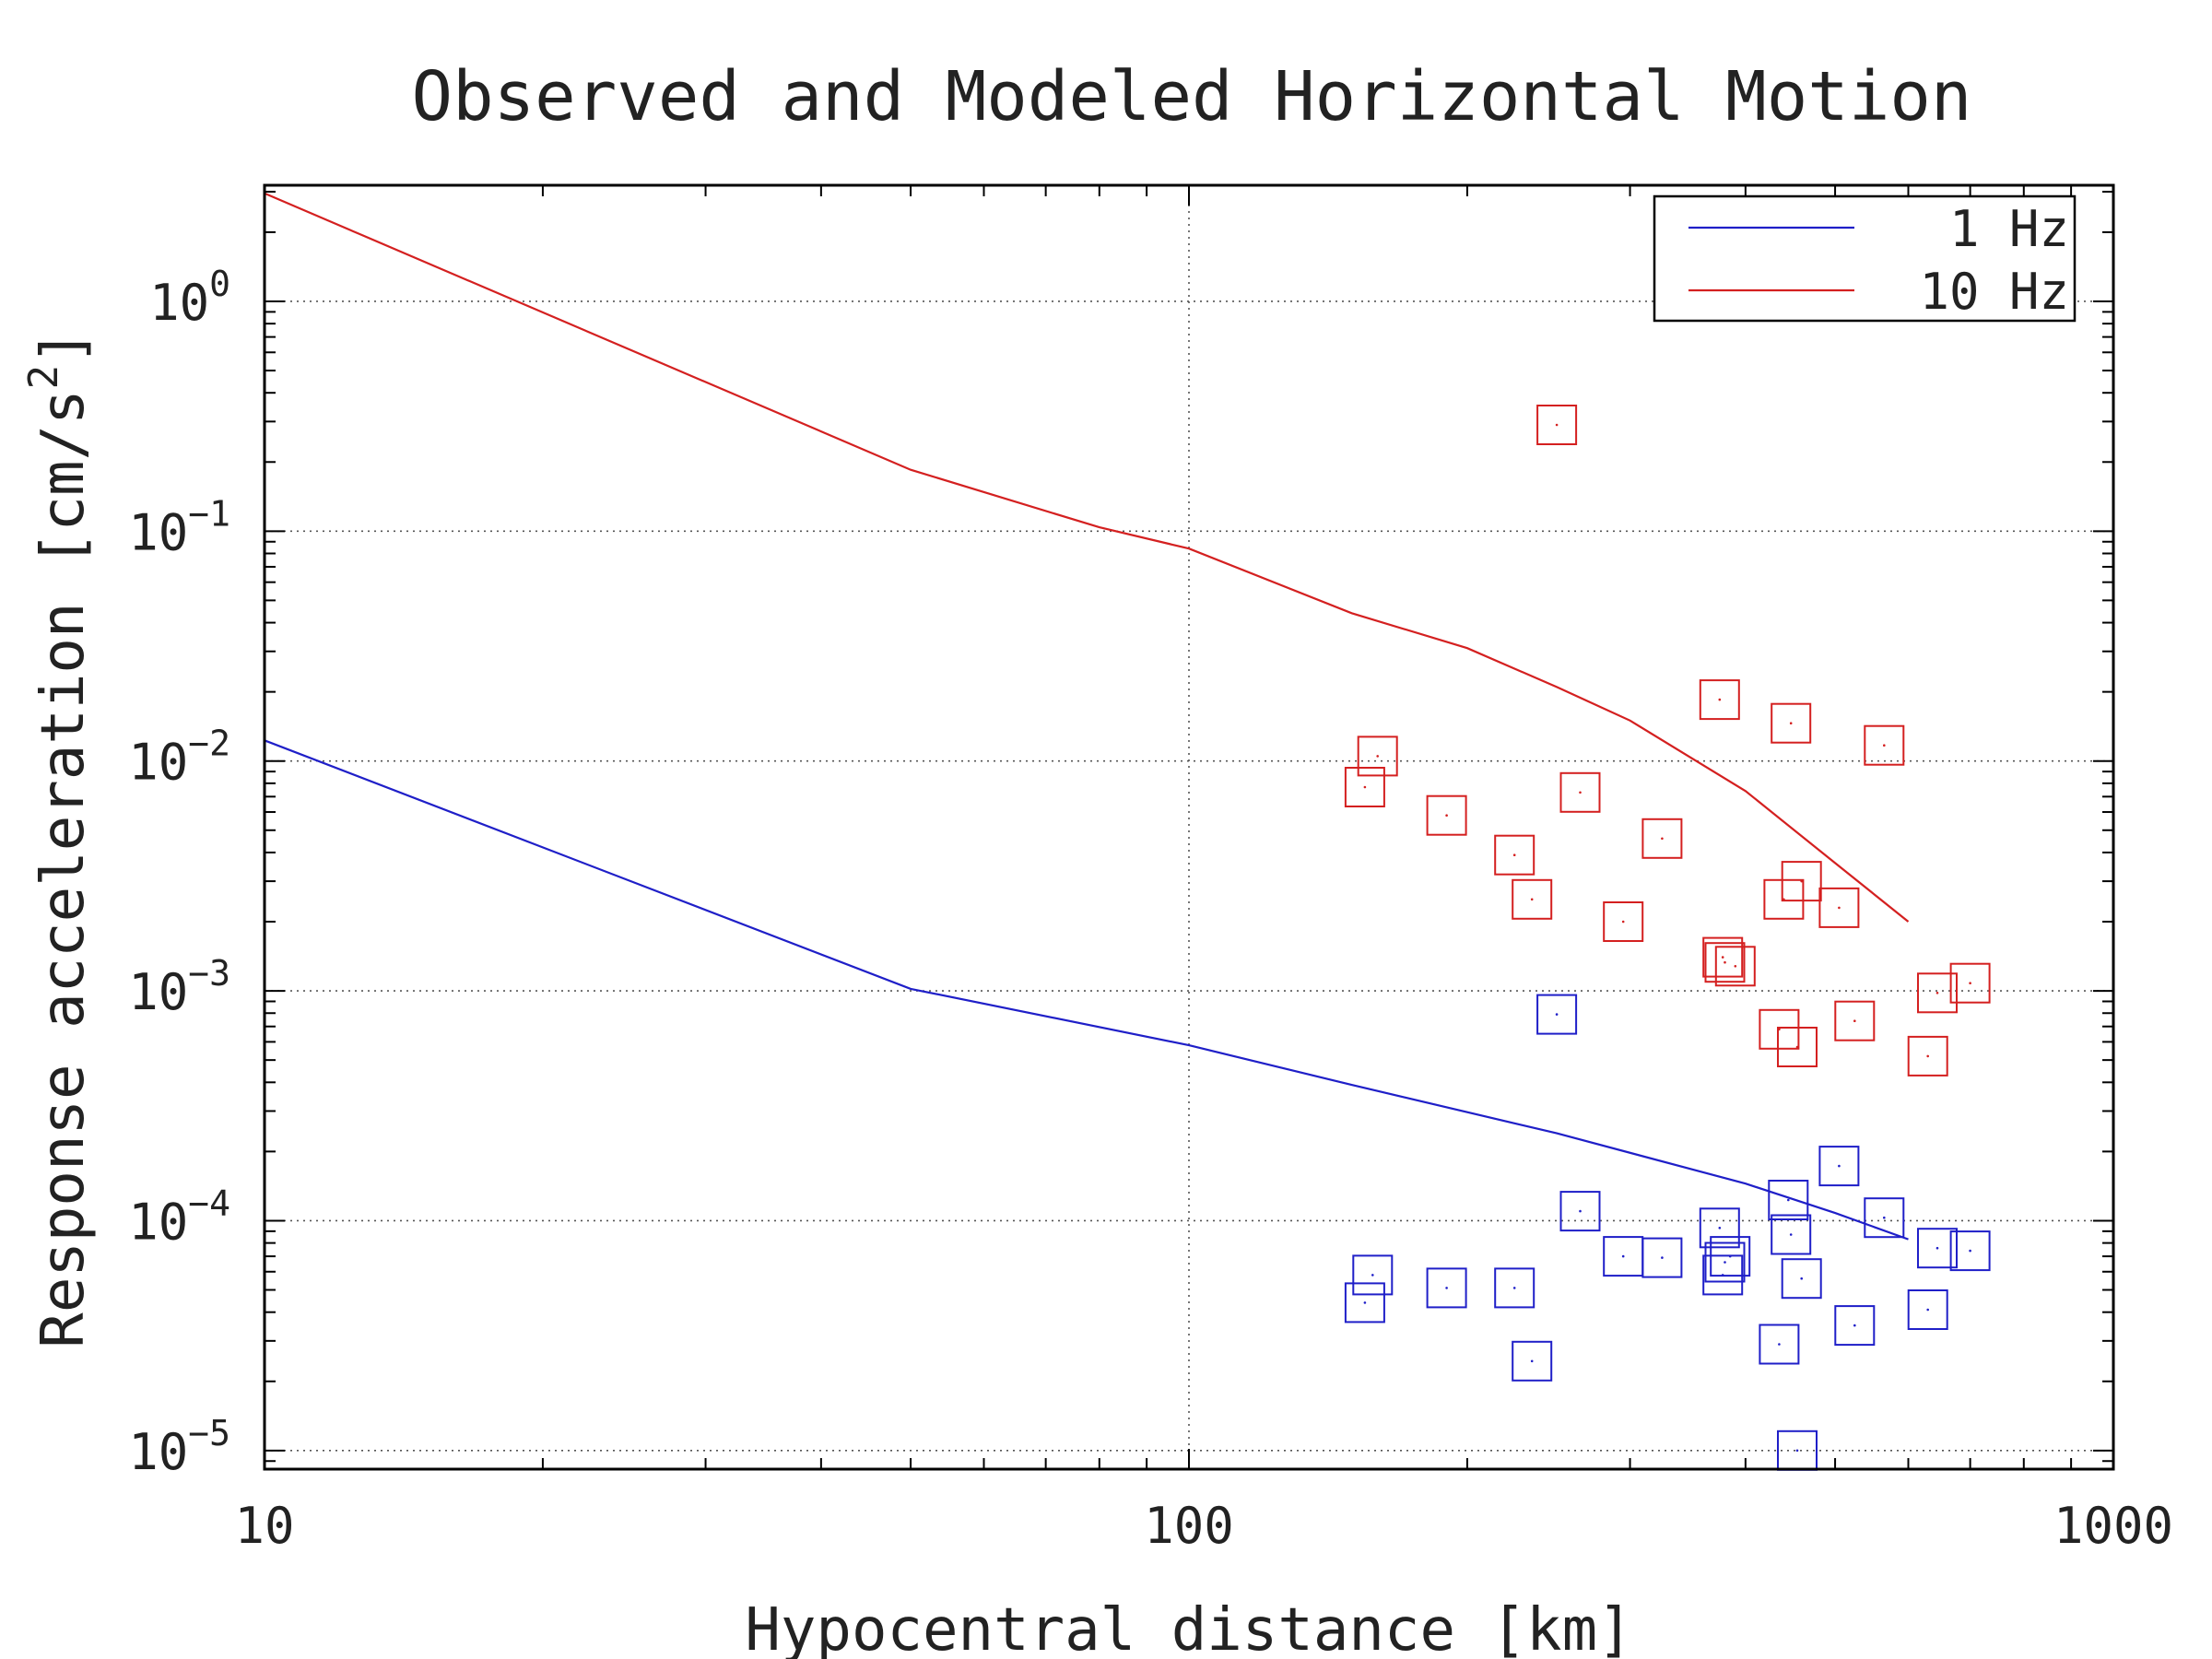 The image size is (2212, 1659). What do you see at coordinates (1189, 1526) in the screenshot?
I see `x-tick-label: 100` at bounding box center [1189, 1526].